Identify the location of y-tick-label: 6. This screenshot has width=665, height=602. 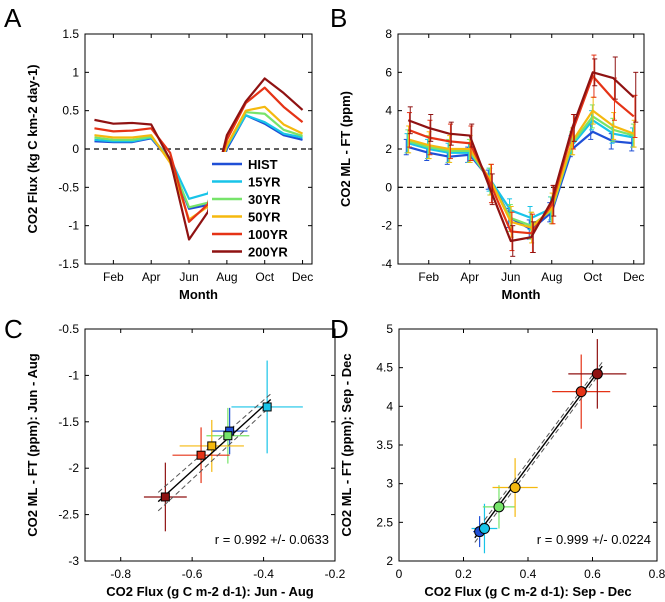
(388, 72).